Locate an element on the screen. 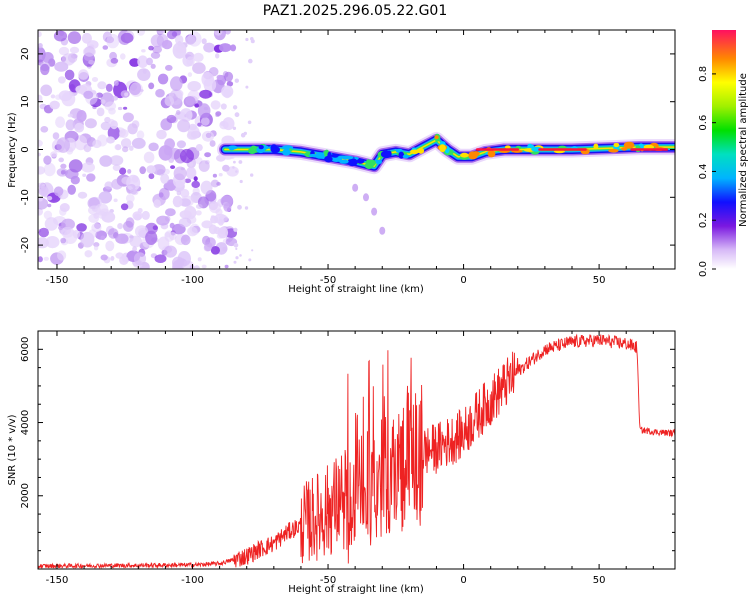 The height and width of the screenshot is (600, 750). snr-y-label: SNR (10 * v/v) is located at coordinates (12, 449).